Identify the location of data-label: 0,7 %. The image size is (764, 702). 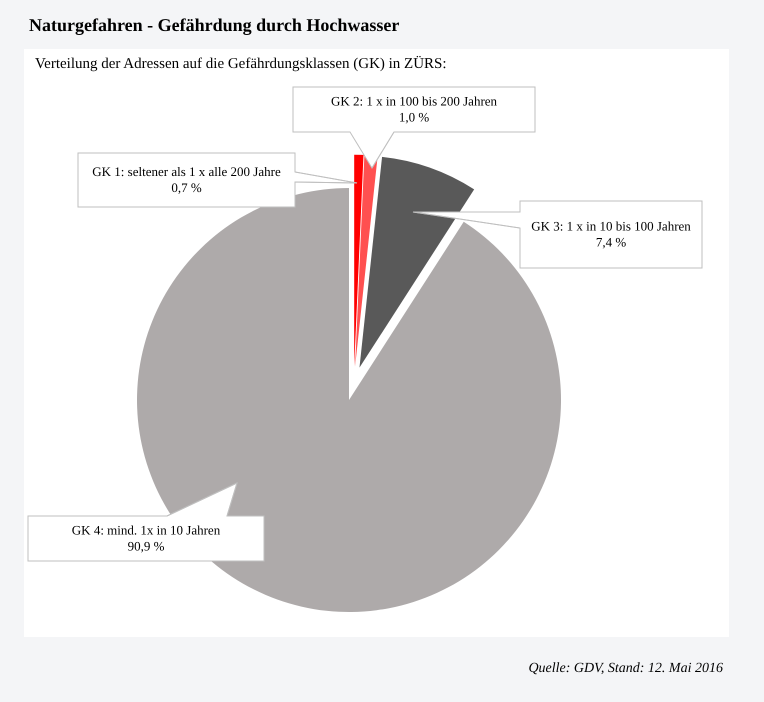
(186, 187).